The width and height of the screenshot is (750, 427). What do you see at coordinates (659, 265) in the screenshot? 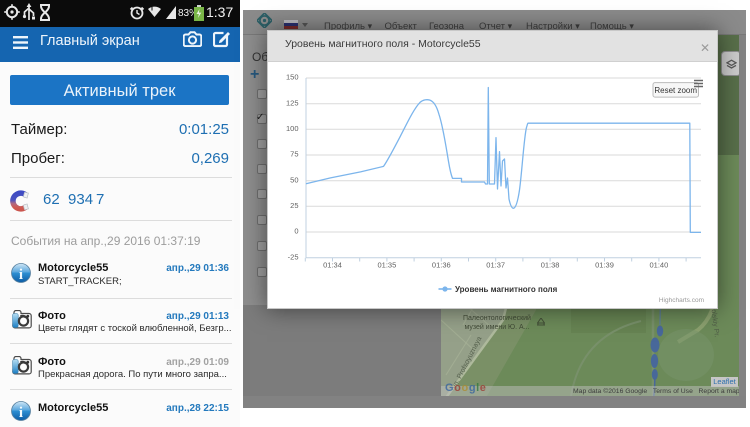
I see `svg-text: 01:40` at bounding box center [659, 265].